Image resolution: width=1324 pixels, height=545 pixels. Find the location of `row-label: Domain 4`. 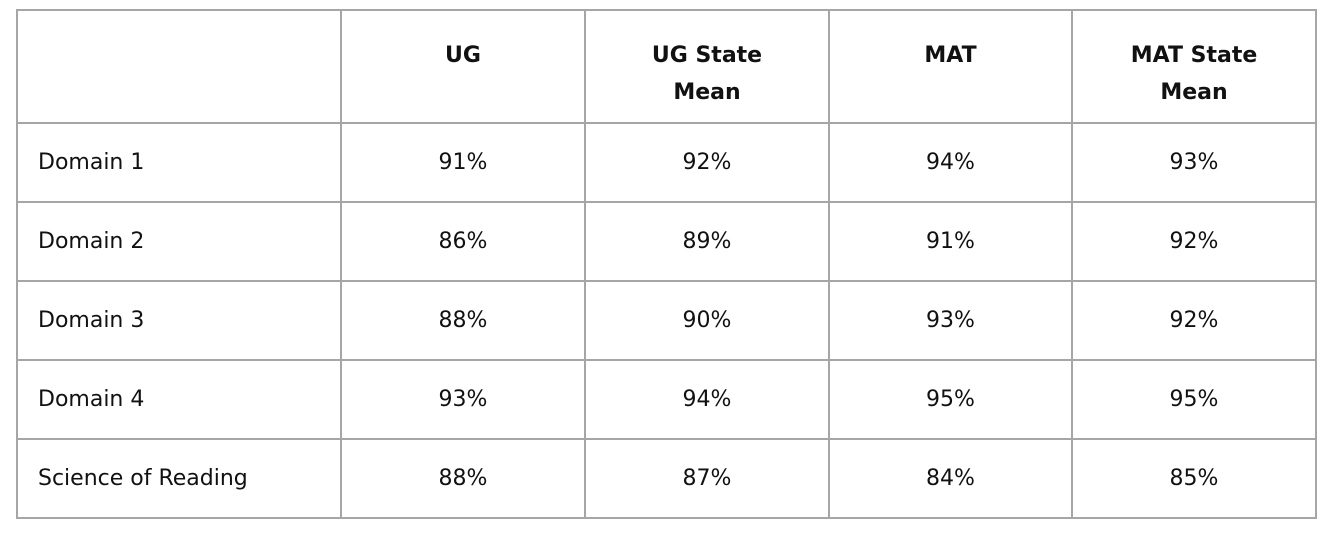

row-label: Domain 4 is located at coordinates (179, 399).